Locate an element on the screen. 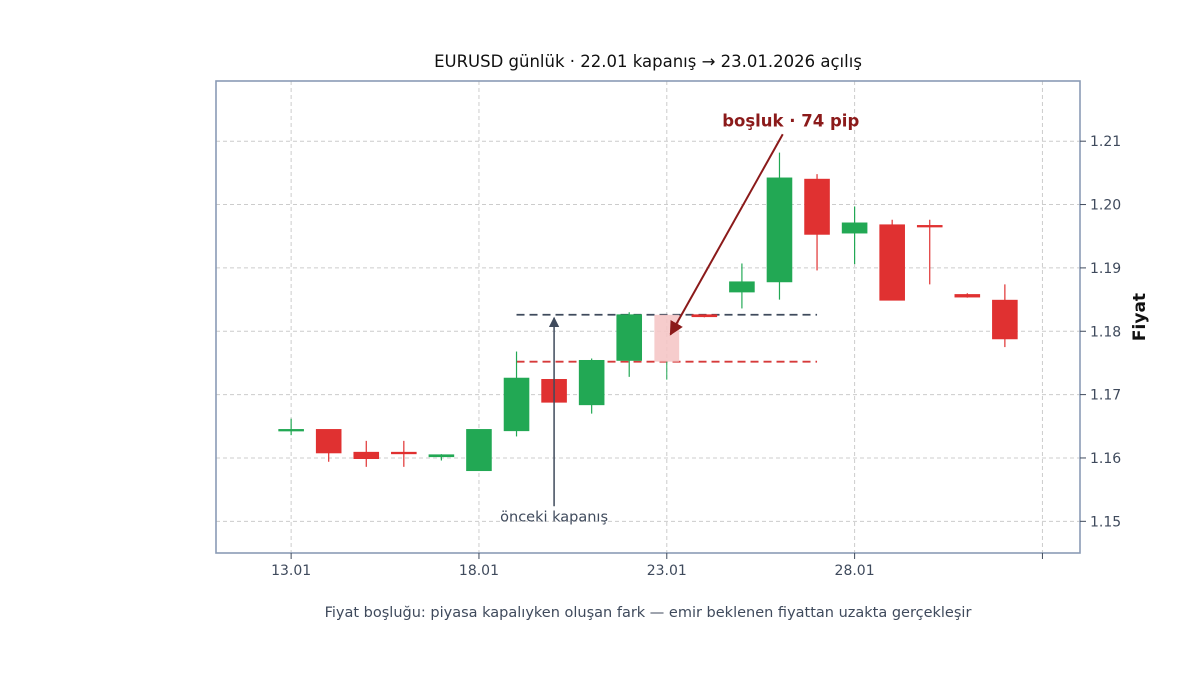  y-tick-label: 1.18 is located at coordinates (1105, 332).